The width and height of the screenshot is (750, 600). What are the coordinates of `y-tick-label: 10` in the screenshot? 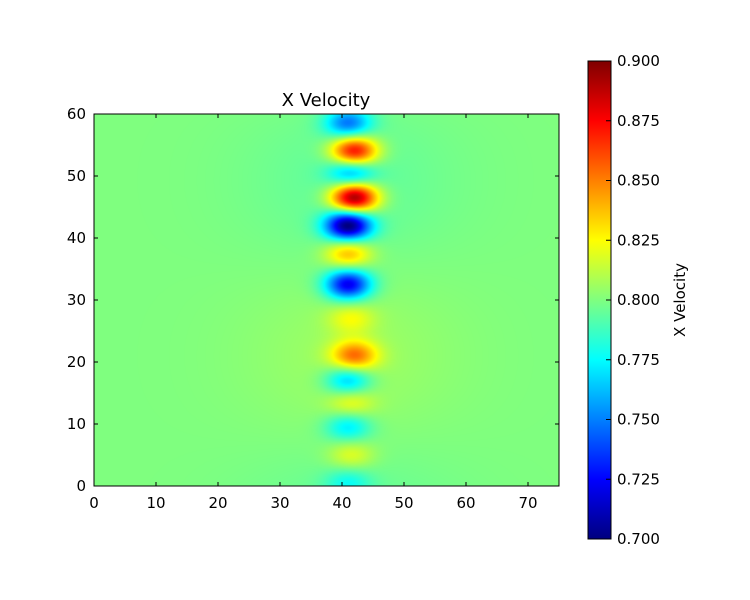 It's located at (76, 424).